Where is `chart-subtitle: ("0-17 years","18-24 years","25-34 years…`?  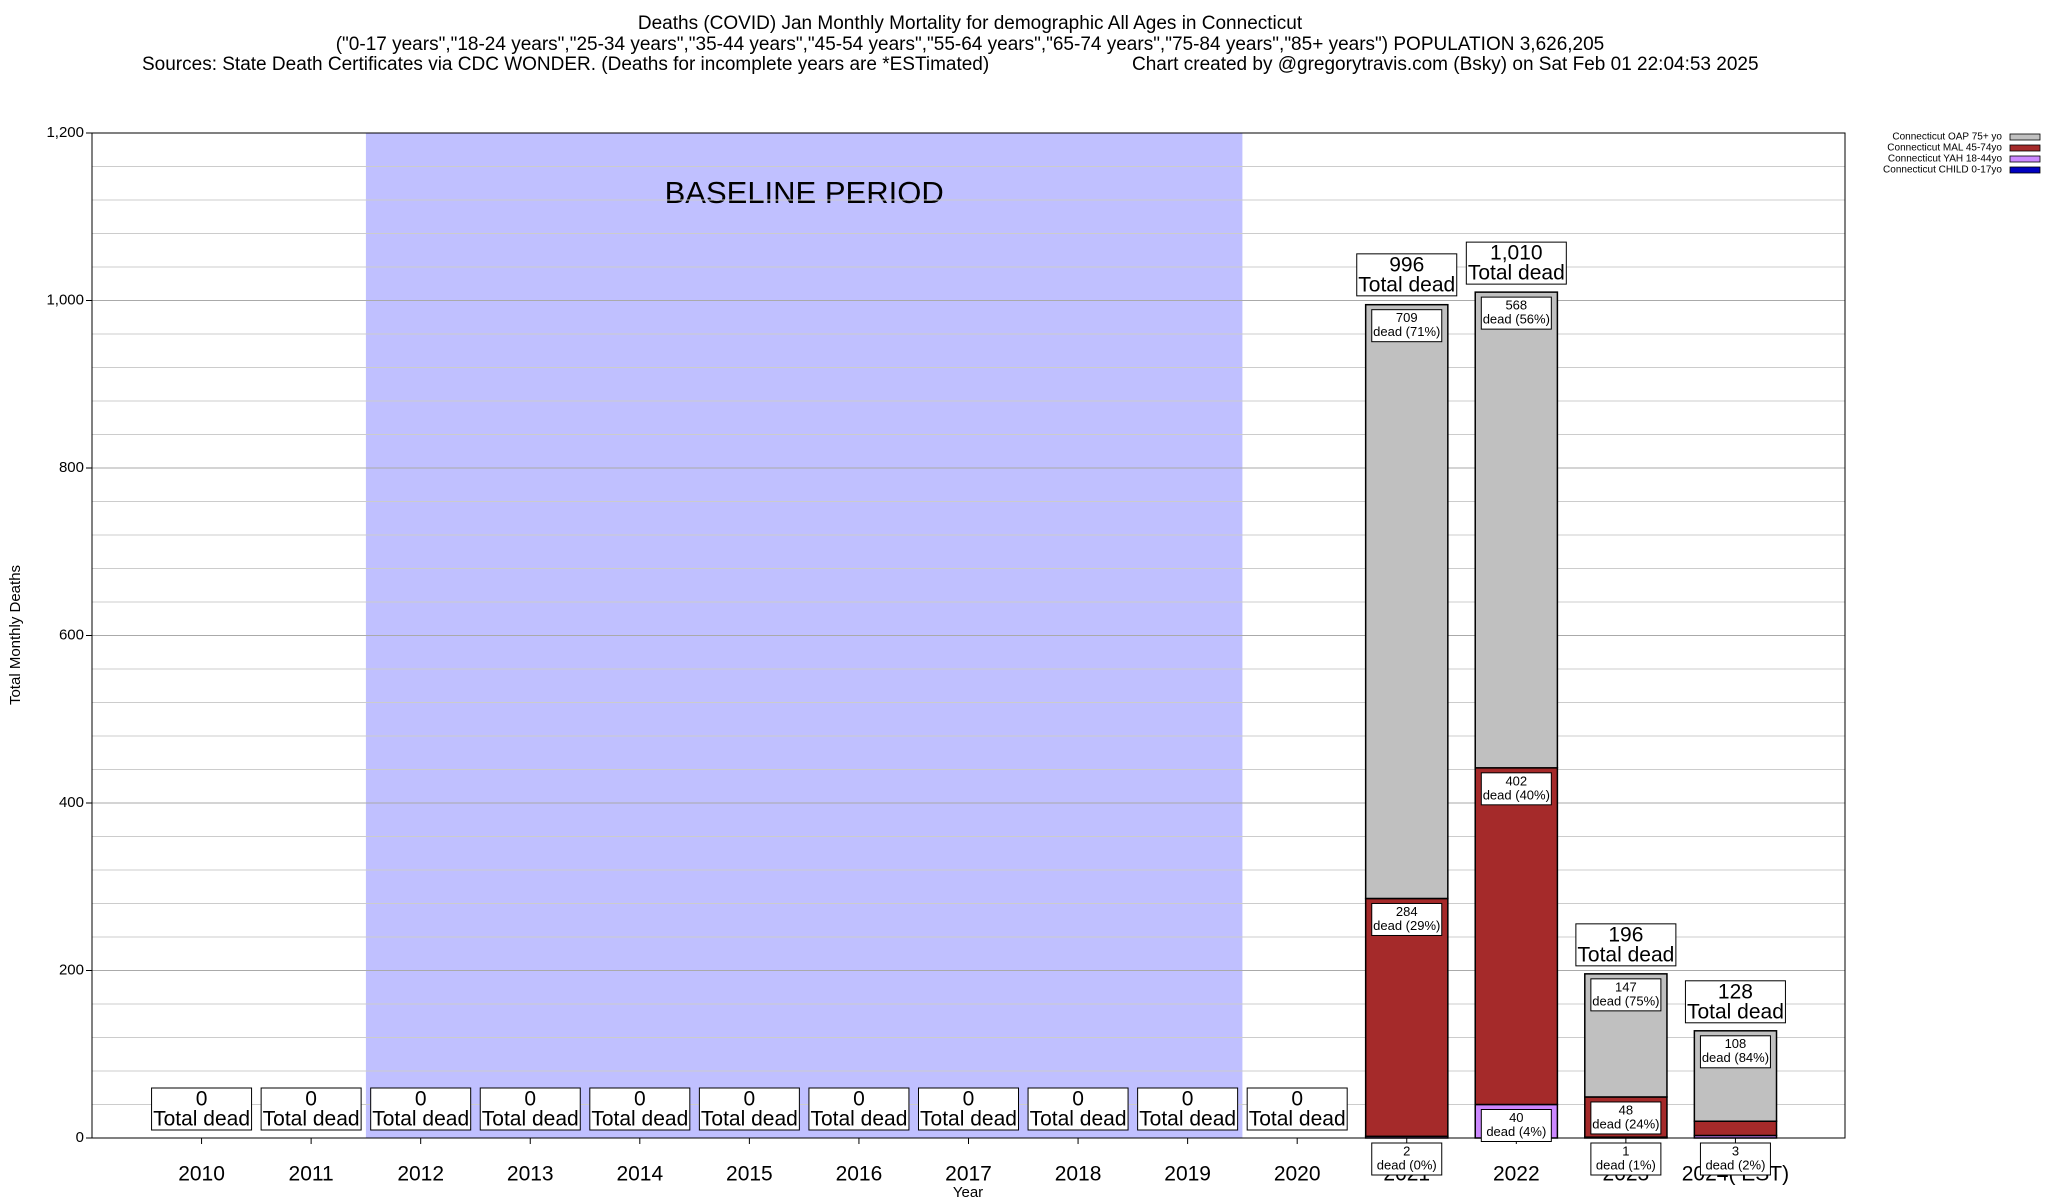 chart-subtitle: ("0-17 years","18-24 years","25-34 years… is located at coordinates (970, 44).